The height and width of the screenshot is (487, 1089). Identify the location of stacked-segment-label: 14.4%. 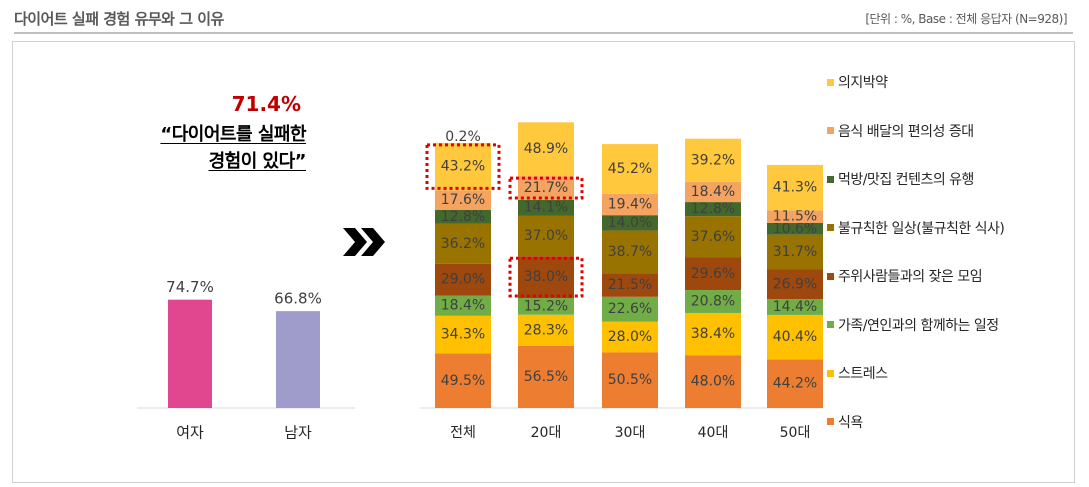
(795, 307).